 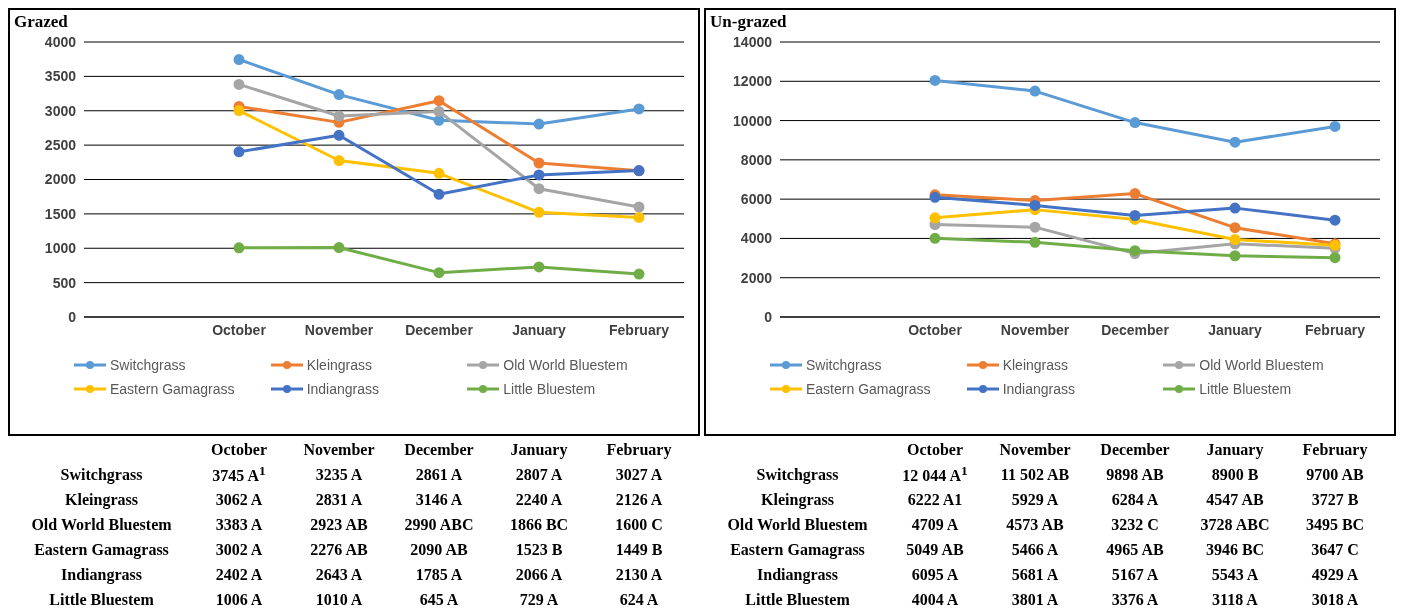 I want to click on data-label: 4547 AB, so click(x=1235, y=499).